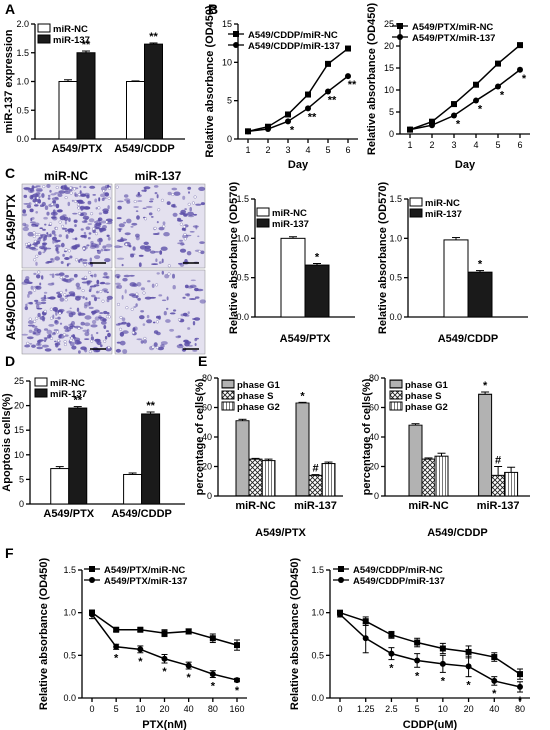  Describe the element at coordinates (255, 506) in the screenshot. I see `E1-category-label: miR-NC` at that location.